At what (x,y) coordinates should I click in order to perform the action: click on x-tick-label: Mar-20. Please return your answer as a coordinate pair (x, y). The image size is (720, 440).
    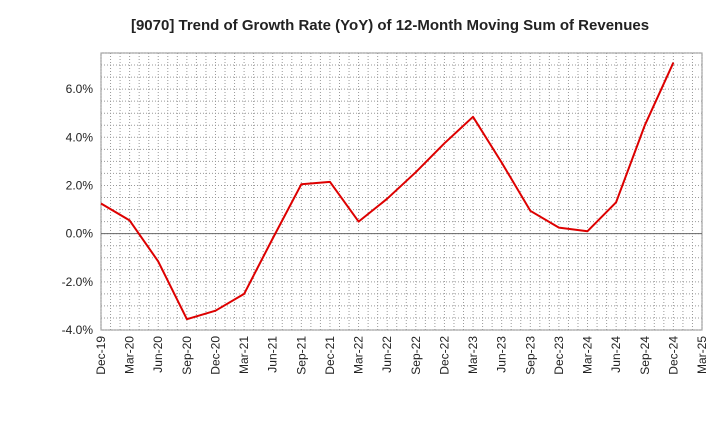
    Looking at the image, I should click on (130, 355).